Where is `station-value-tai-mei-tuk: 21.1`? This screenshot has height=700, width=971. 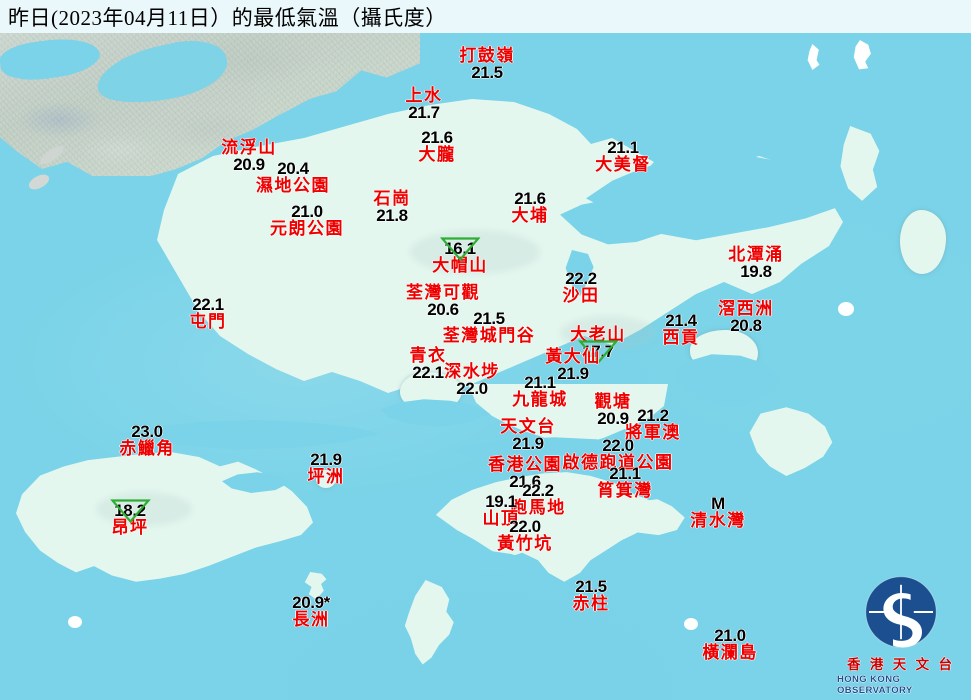
station-value-tai-mei-tuk: 21.1 is located at coordinates (623, 147).